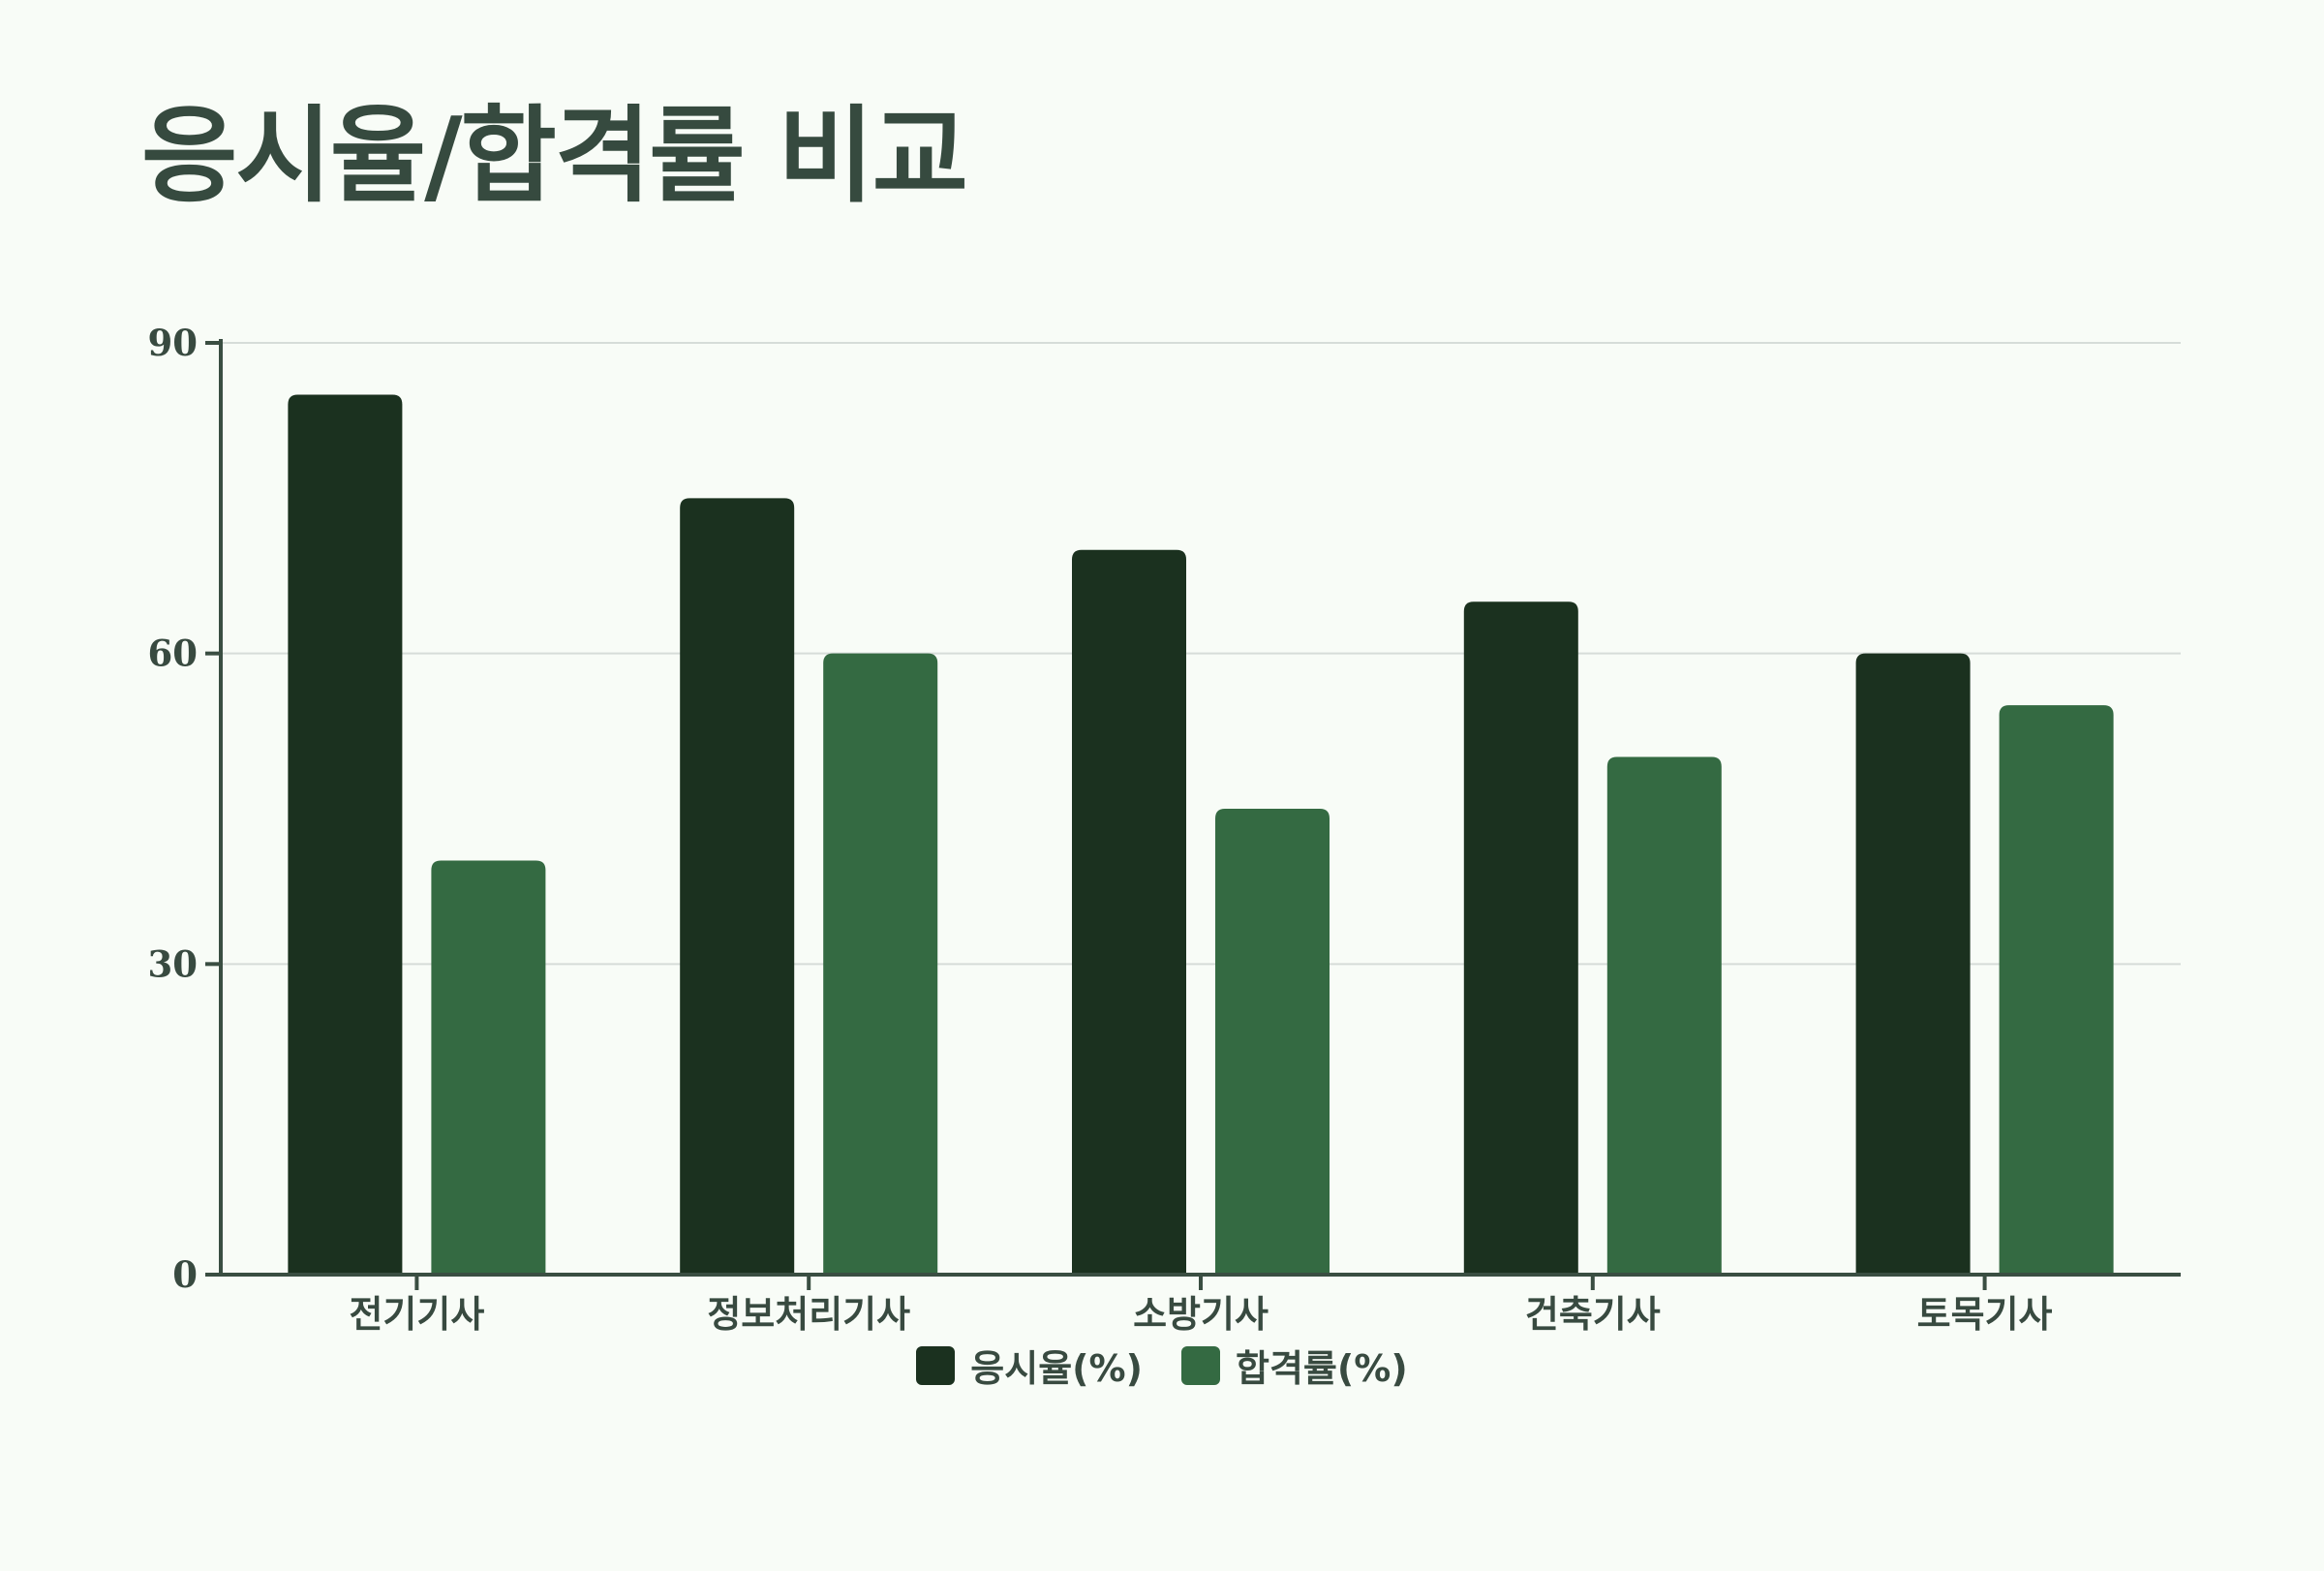 The height and width of the screenshot is (1571, 2324). What do you see at coordinates (185, 1274) in the screenshot?
I see `y-tick-label: 0` at bounding box center [185, 1274].